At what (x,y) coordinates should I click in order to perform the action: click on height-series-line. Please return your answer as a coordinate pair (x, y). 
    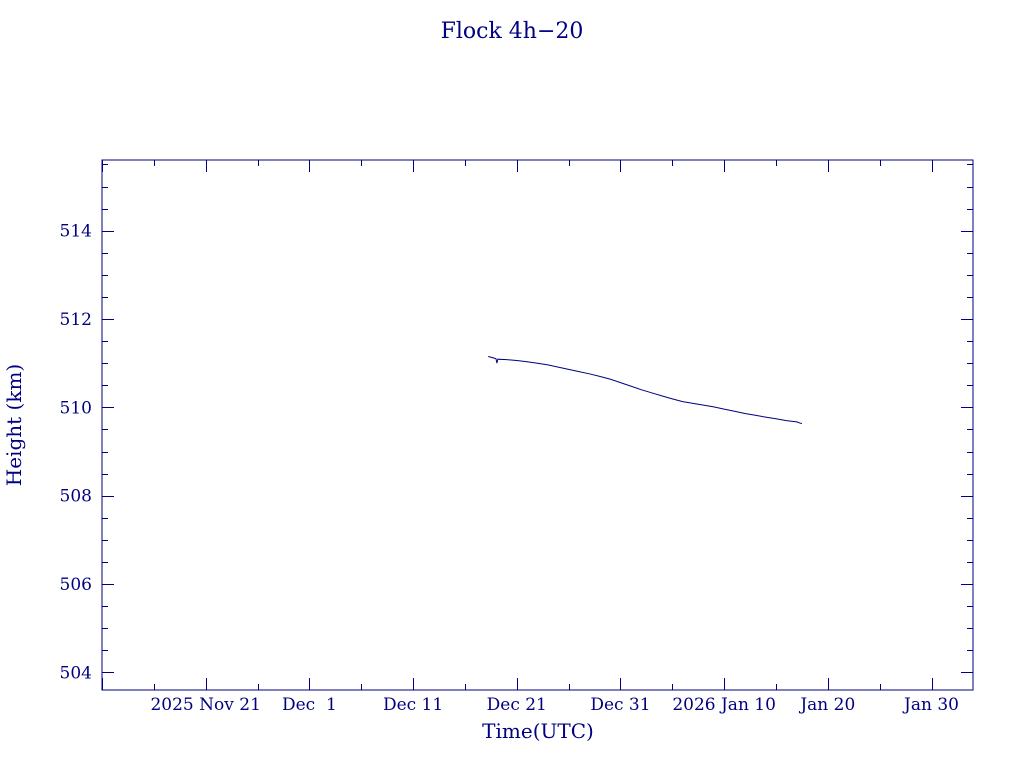
    Looking at the image, I should click on (645, 390).